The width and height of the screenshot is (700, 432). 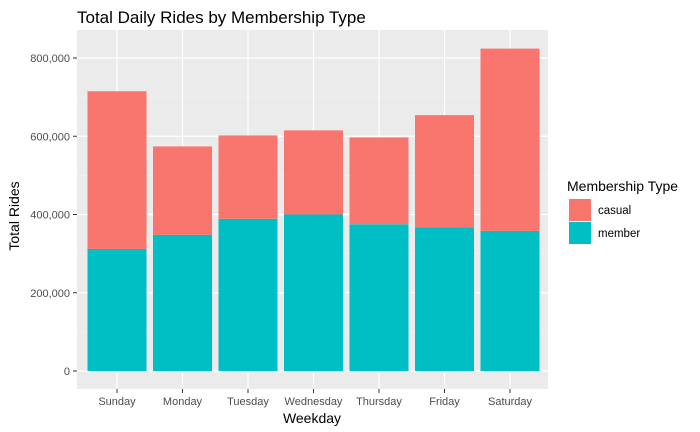 I want to click on chart-title: Total Daily Rides by Membership Type, so click(x=221, y=17).